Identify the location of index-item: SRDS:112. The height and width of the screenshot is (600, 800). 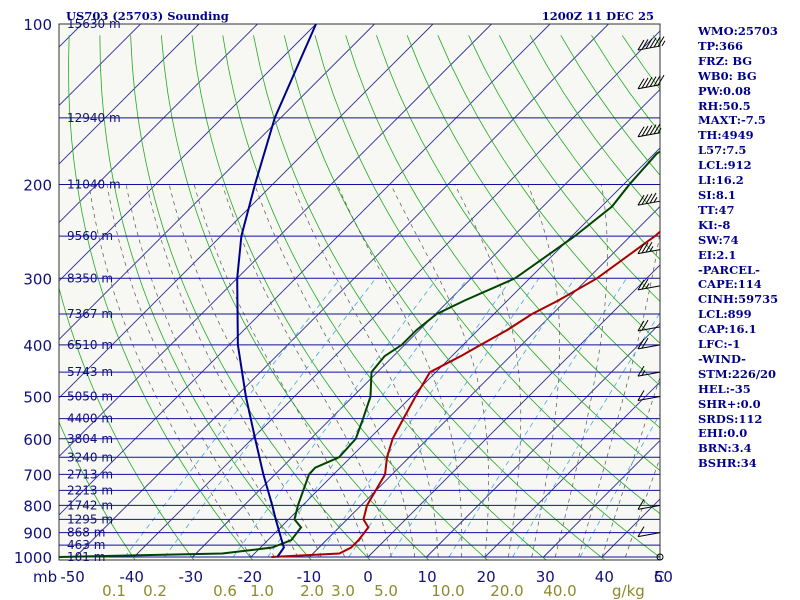
(730, 418).